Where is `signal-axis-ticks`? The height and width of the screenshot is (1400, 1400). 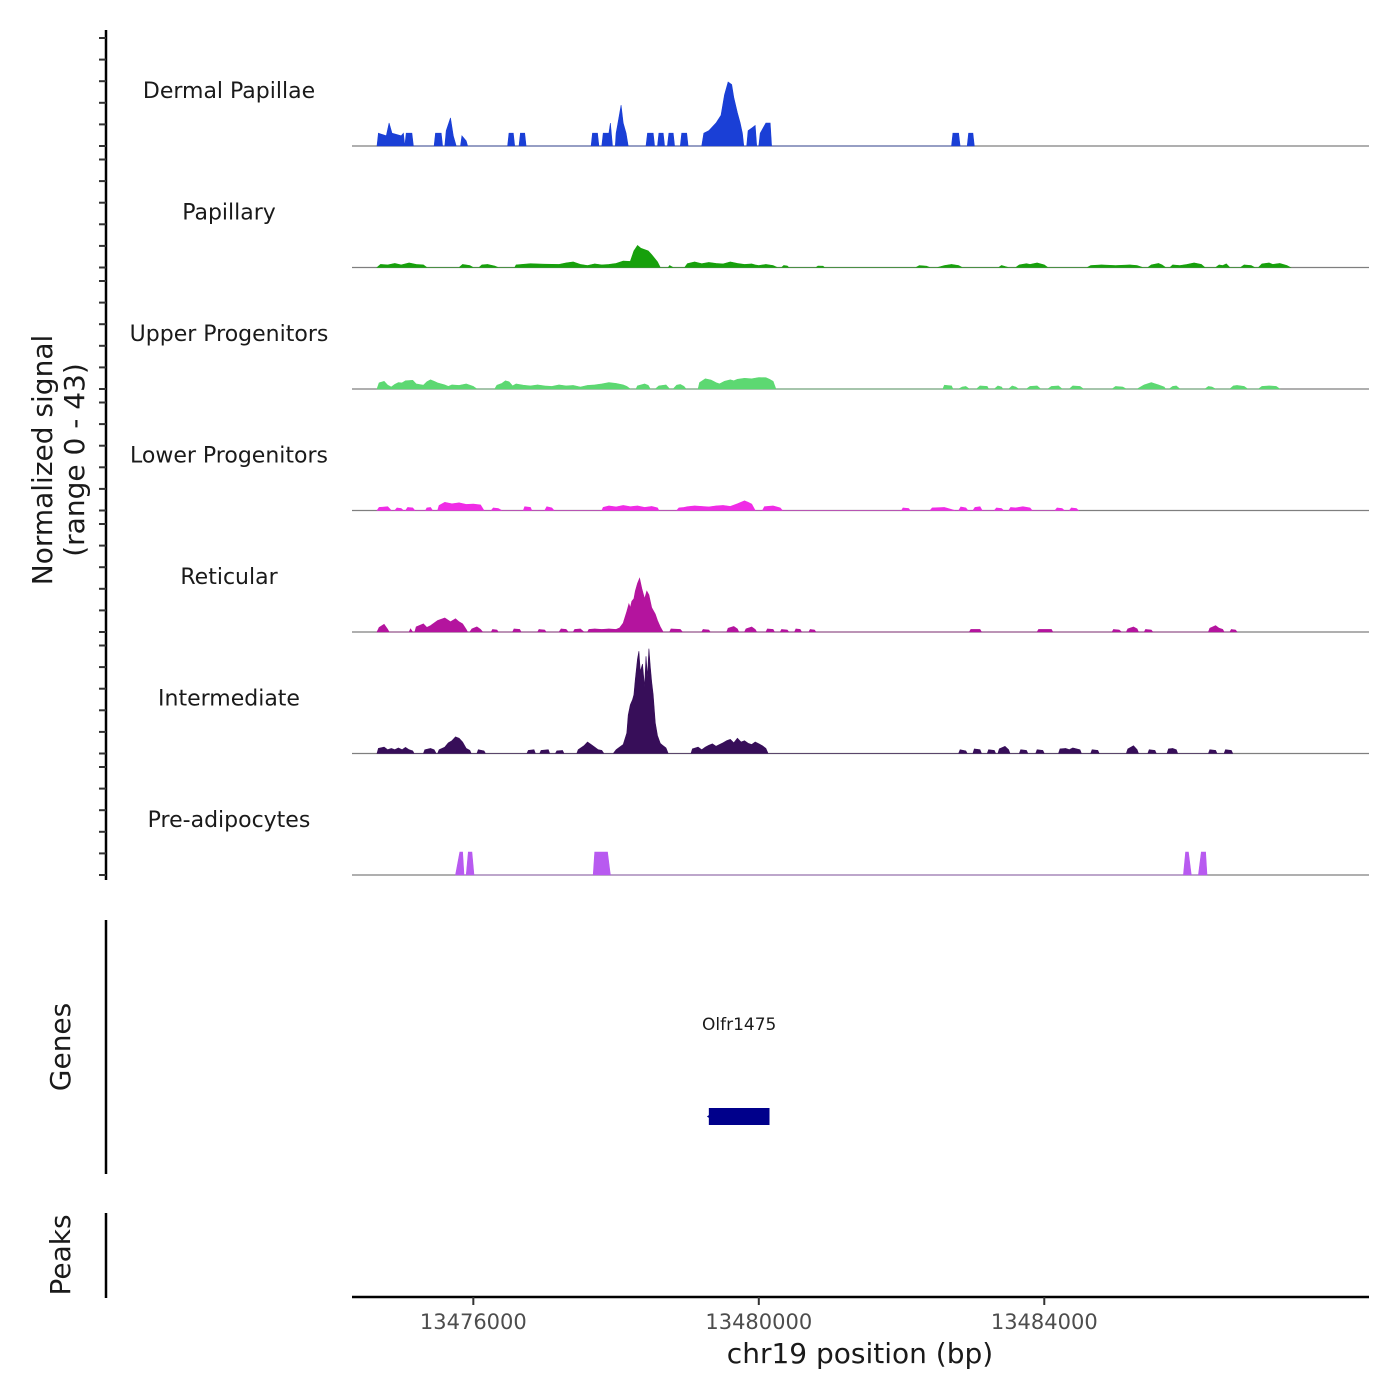
signal-axis-ticks is located at coordinates (102, 456).